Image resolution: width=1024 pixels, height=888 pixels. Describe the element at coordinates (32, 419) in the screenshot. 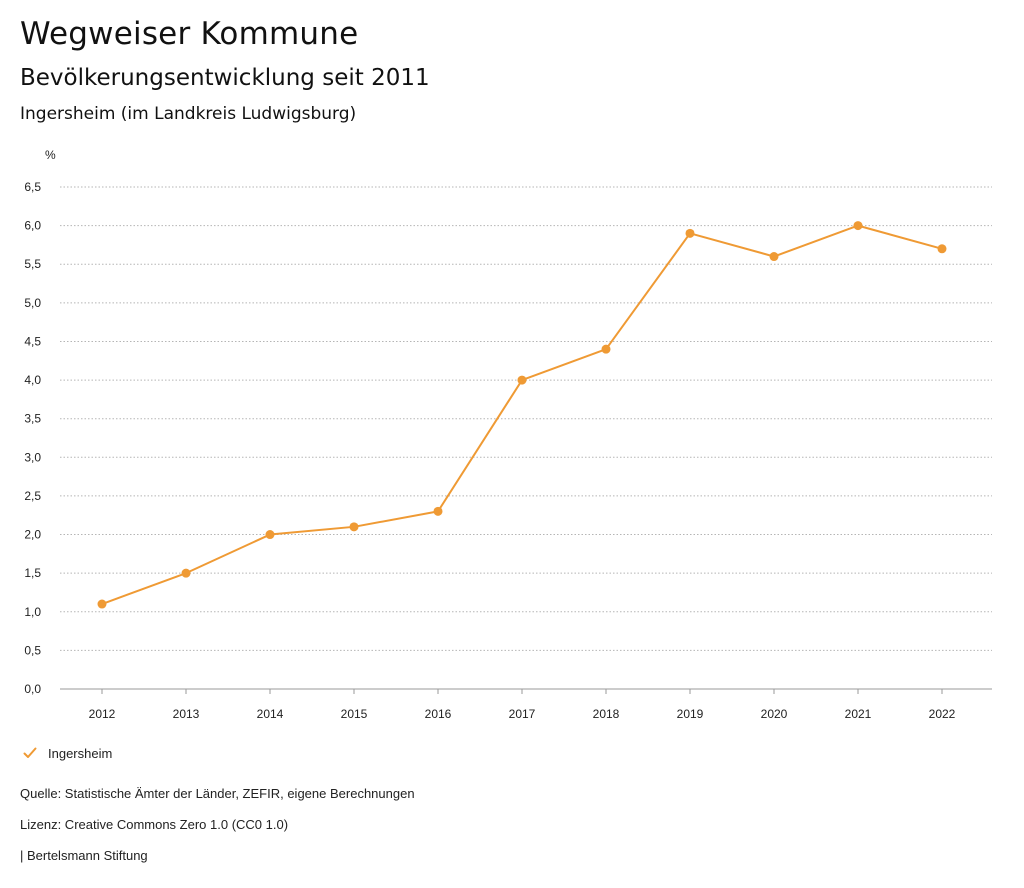

I see `y-tick-label: 3,5` at that location.